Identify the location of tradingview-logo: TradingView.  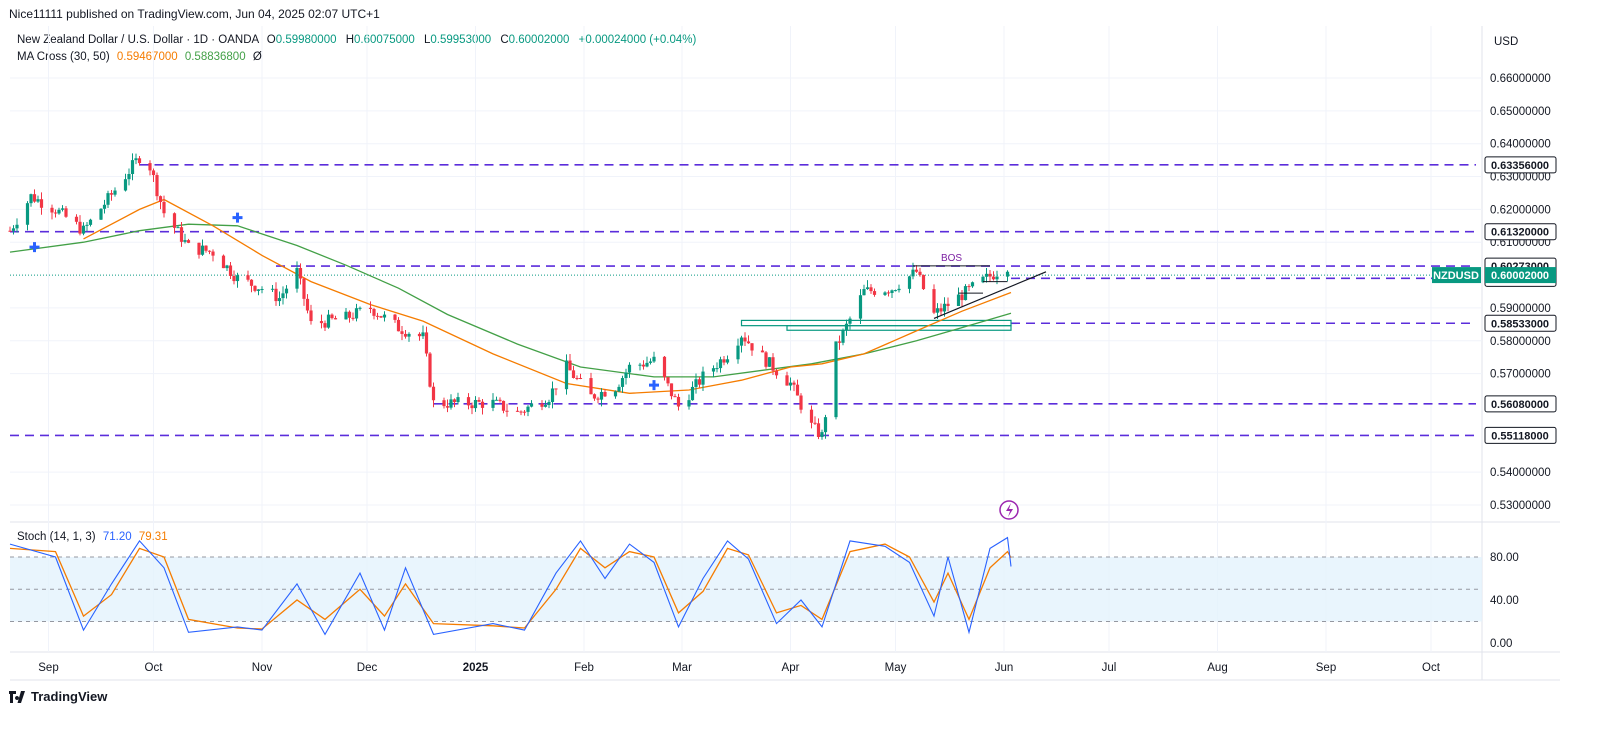
(58, 696).